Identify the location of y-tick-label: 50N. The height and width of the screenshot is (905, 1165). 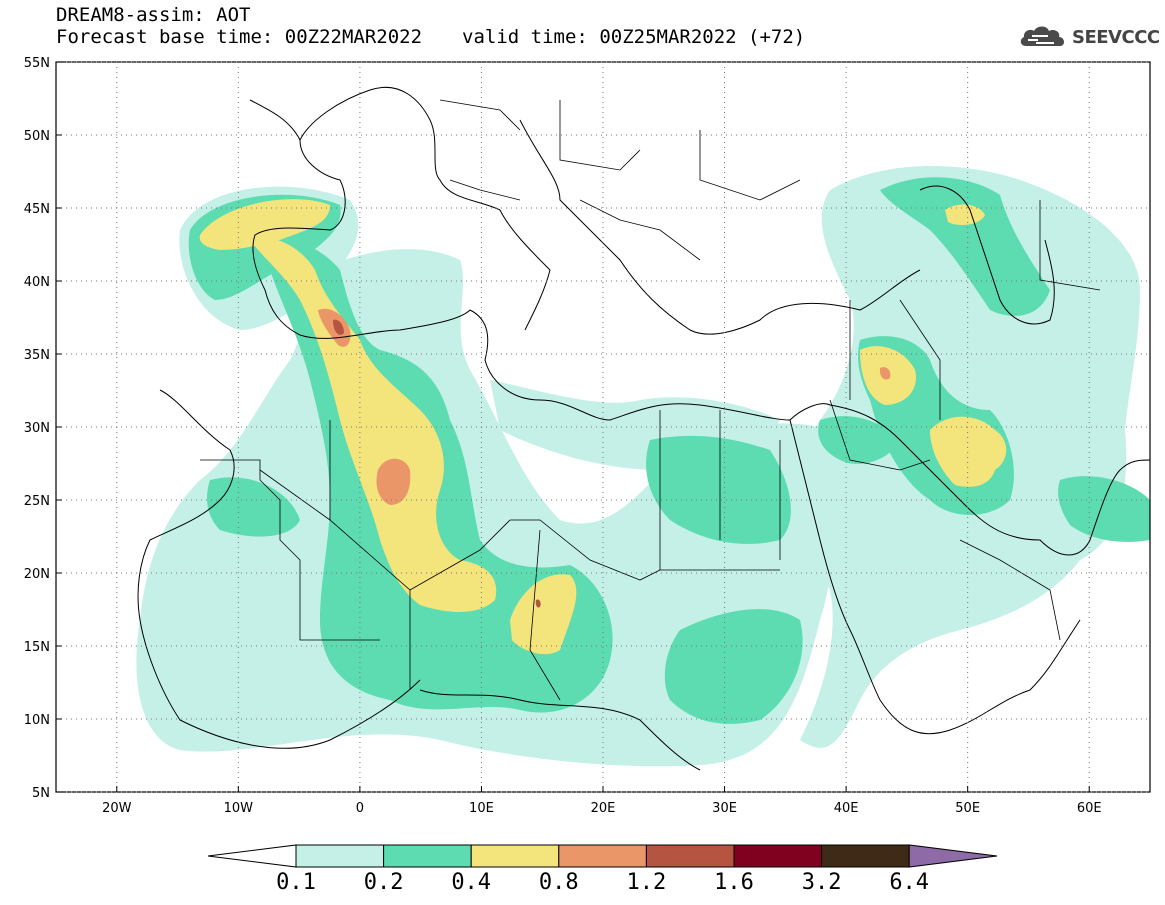
(37, 136).